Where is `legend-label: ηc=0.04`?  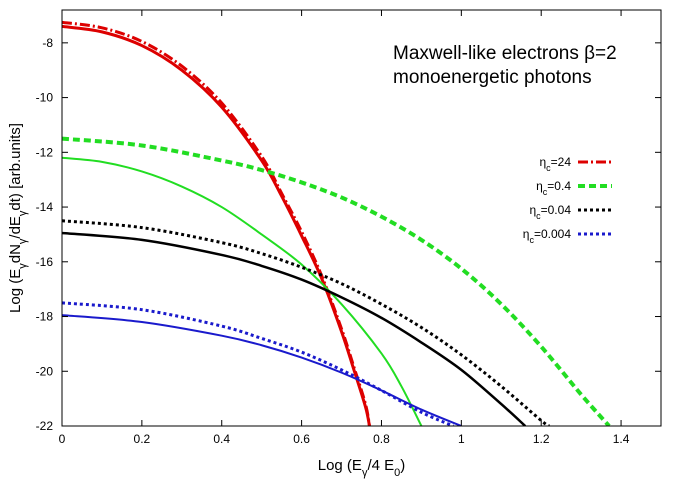
legend-label: ηc=0.04 is located at coordinates (550, 212).